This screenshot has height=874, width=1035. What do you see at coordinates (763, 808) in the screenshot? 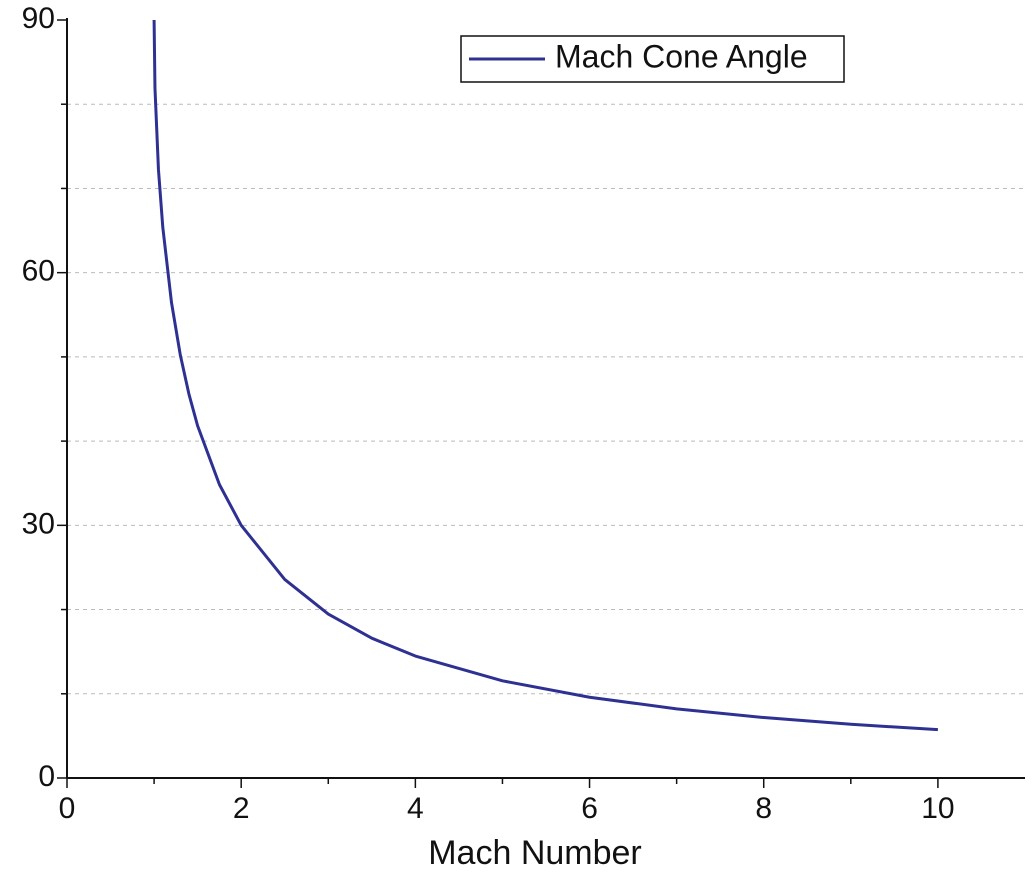
I see `x-tick-label: 8` at bounding box center [763, 808].